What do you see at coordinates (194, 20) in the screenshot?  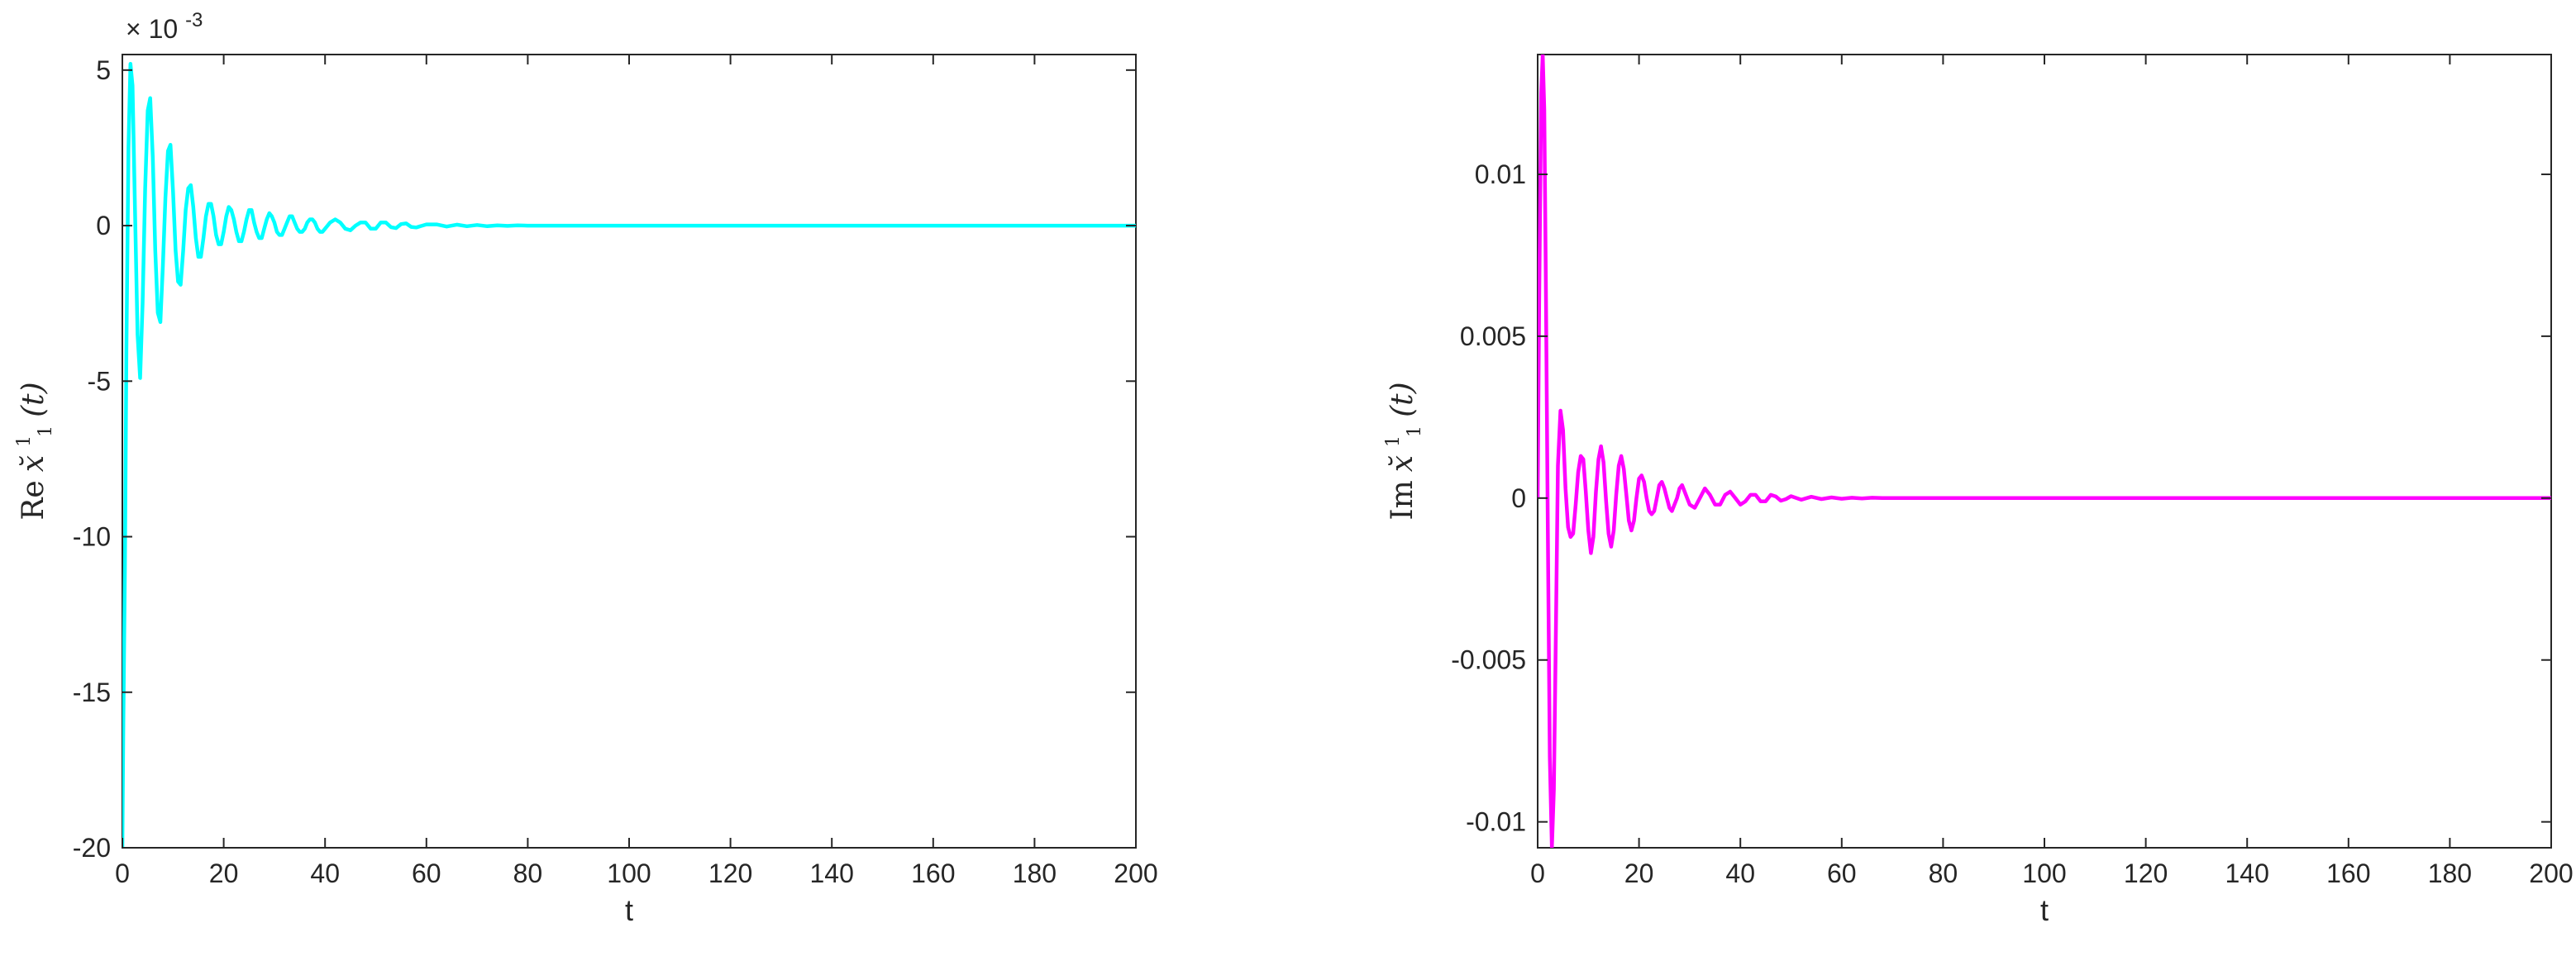 I see `left-y-exponent-power: -3` at bounding box center [194, 20].